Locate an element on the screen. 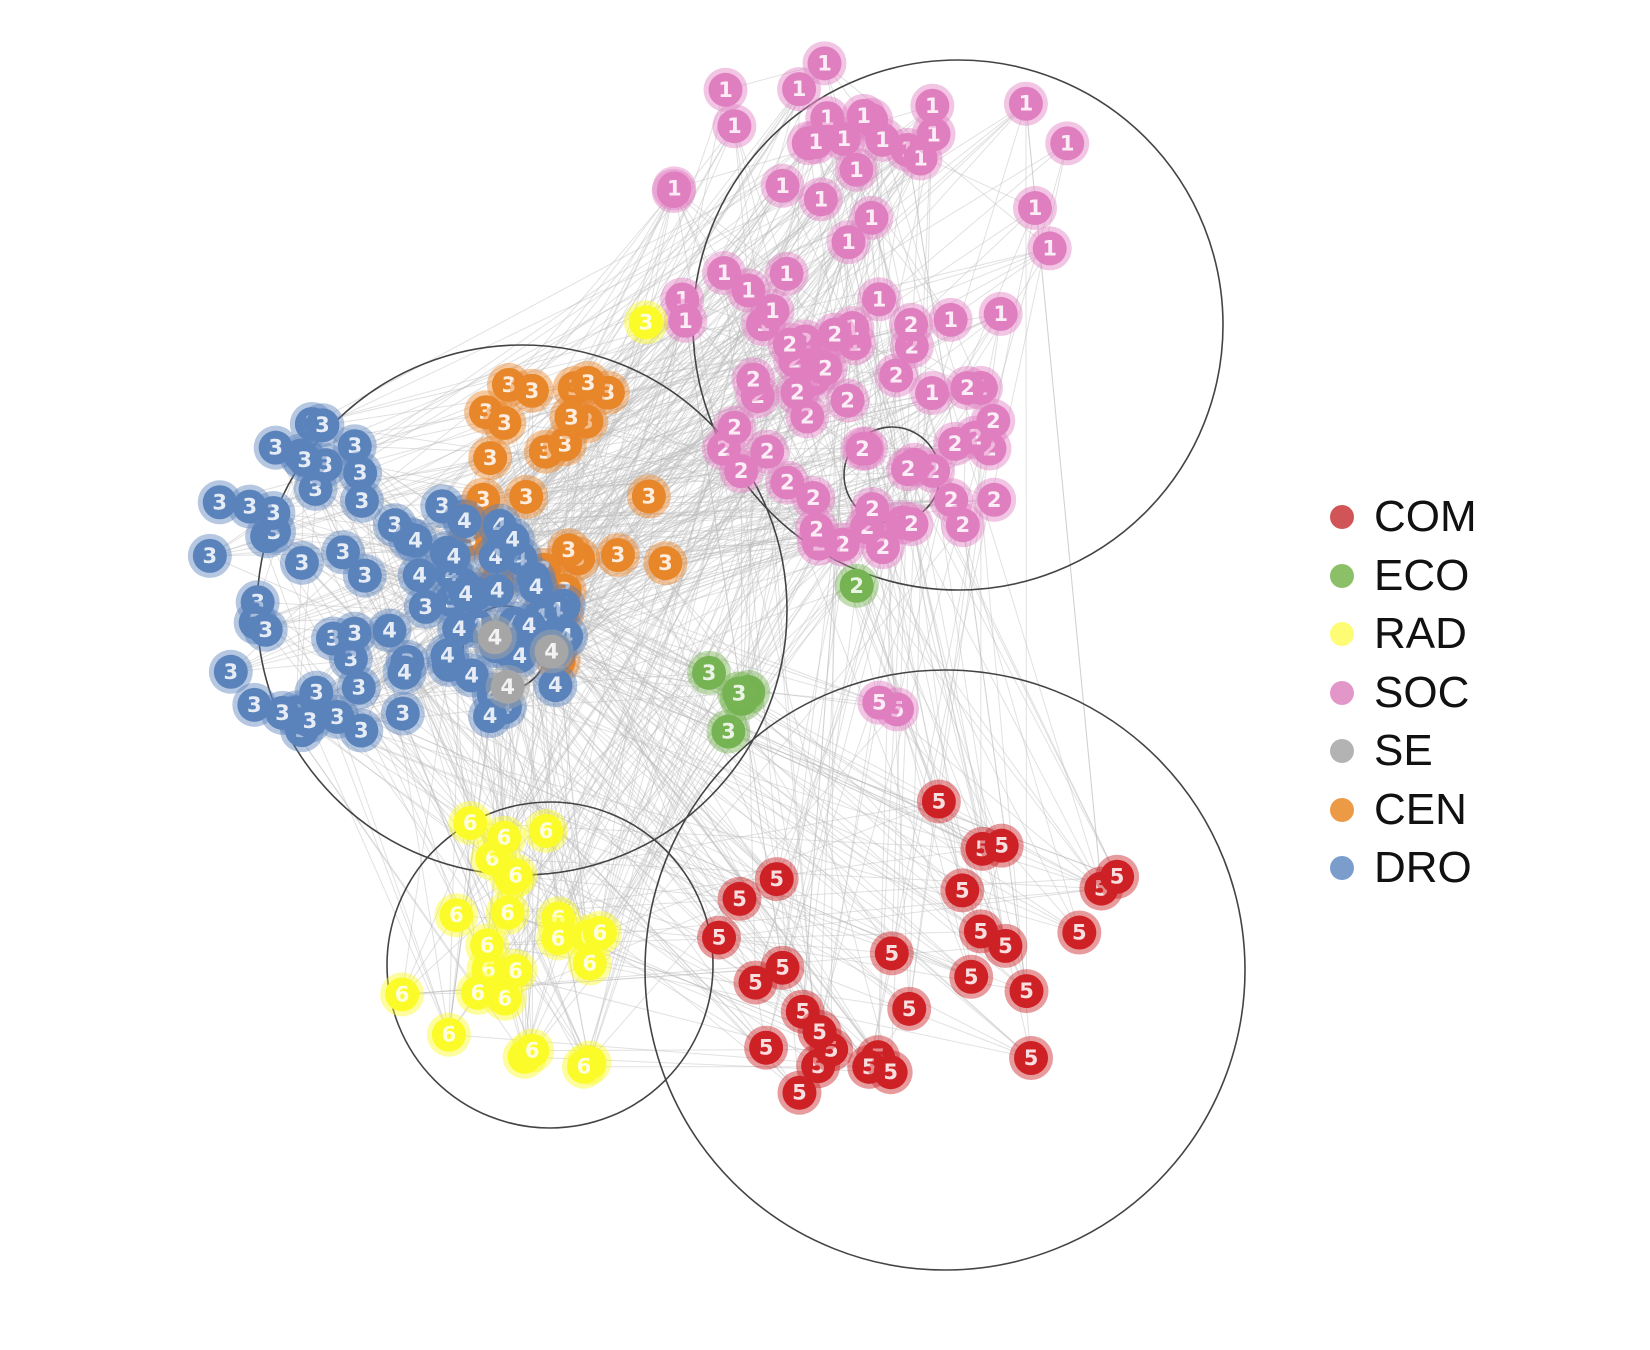 Image resolution: width=1650 pixels, height=1350 pixels. legend-item-cen: CEN is located at coordinates (1403, 810).